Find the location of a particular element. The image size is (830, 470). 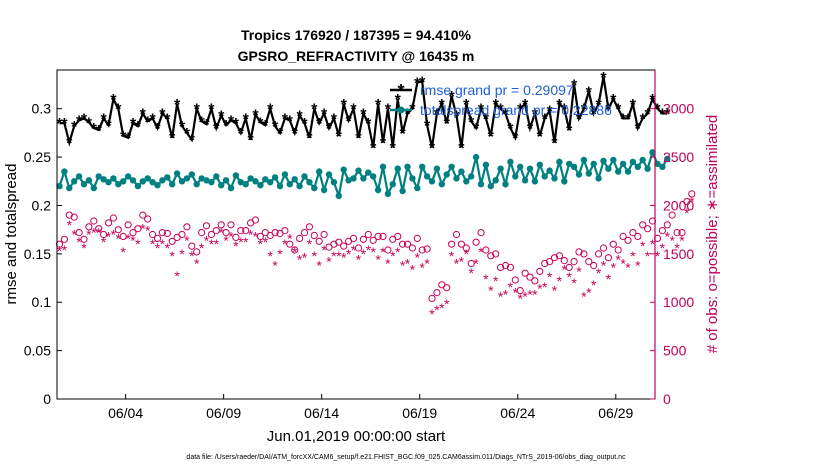

rmse-line is located at coordinates (363, 112).